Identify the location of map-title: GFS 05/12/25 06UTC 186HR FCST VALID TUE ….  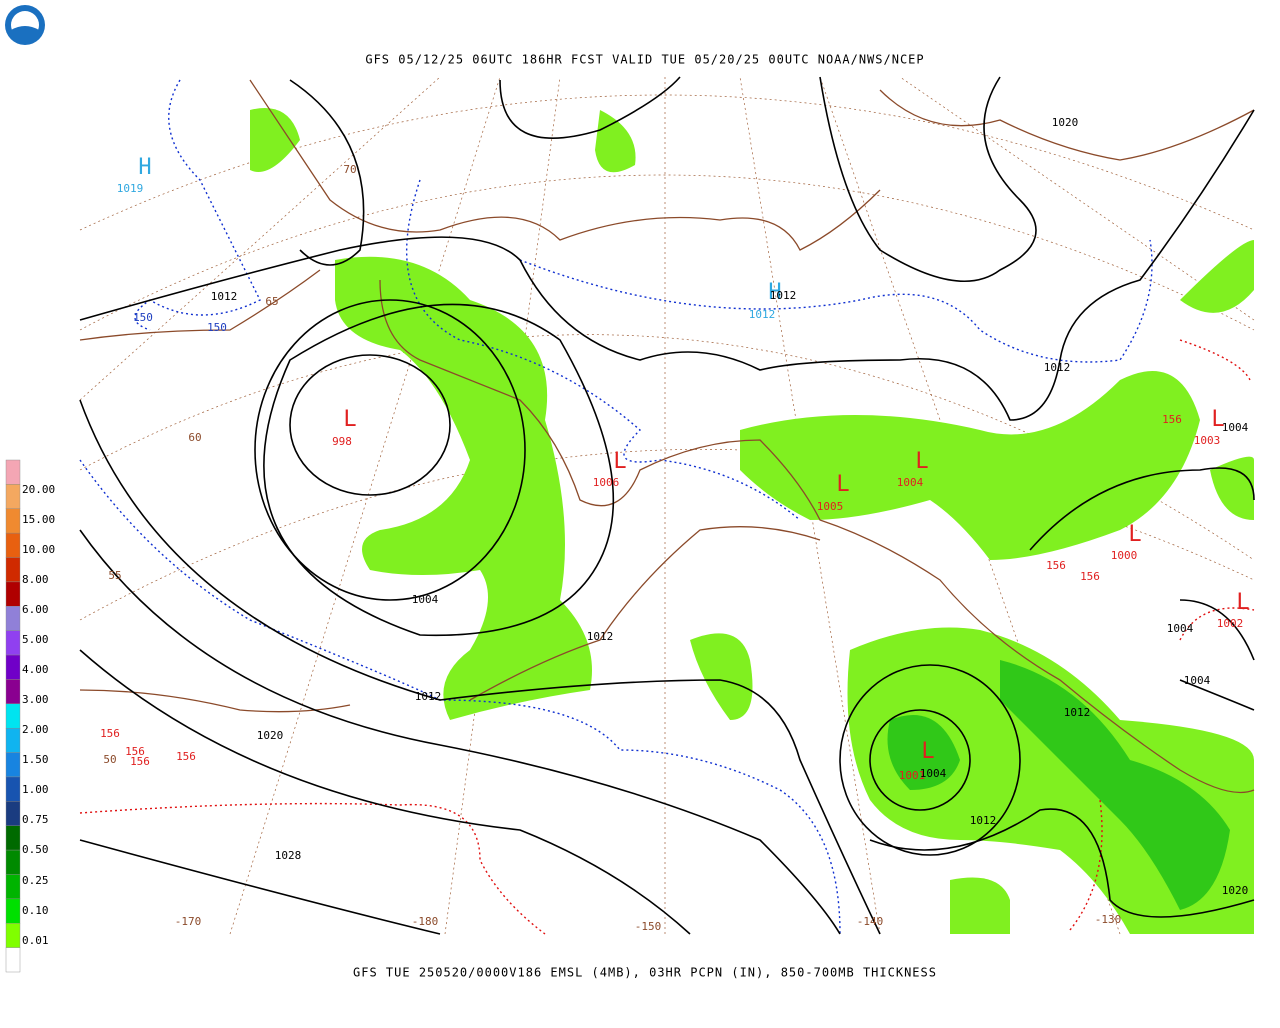
(644, 60).